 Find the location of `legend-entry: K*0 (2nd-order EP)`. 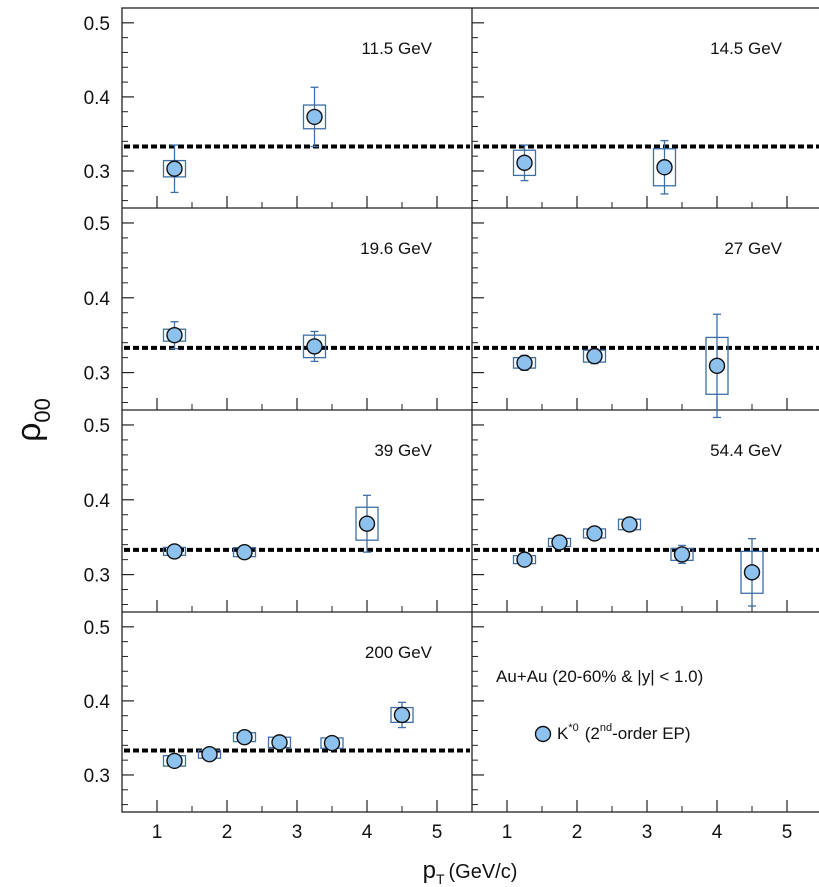

legend-entry: K*0 (2nd-order EP) is located at coordinates (624, 732).